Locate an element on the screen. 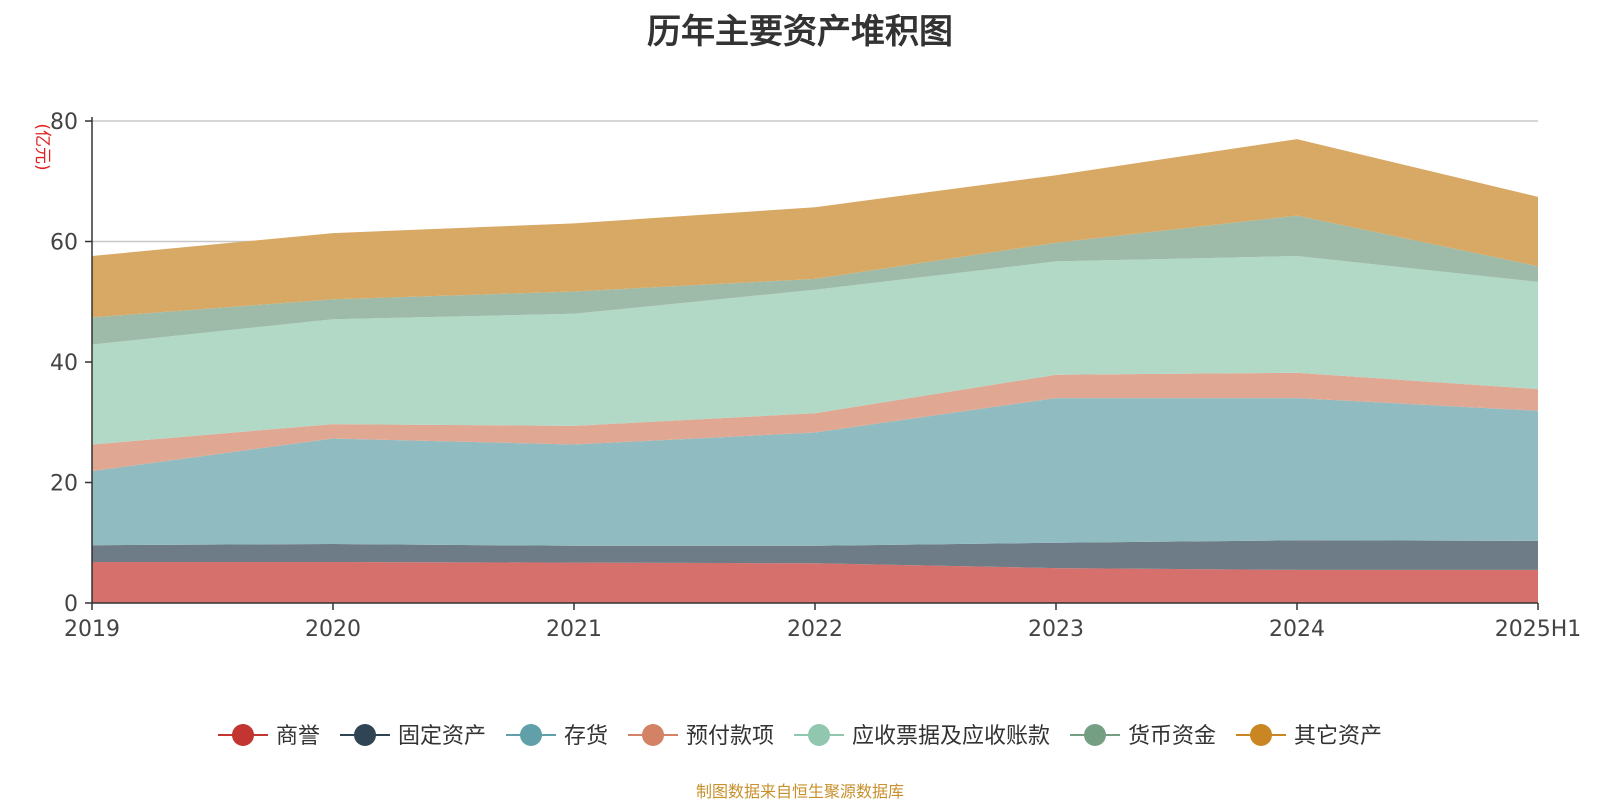  y-tick-label-0: 0 is located at coordinates (71, 604).